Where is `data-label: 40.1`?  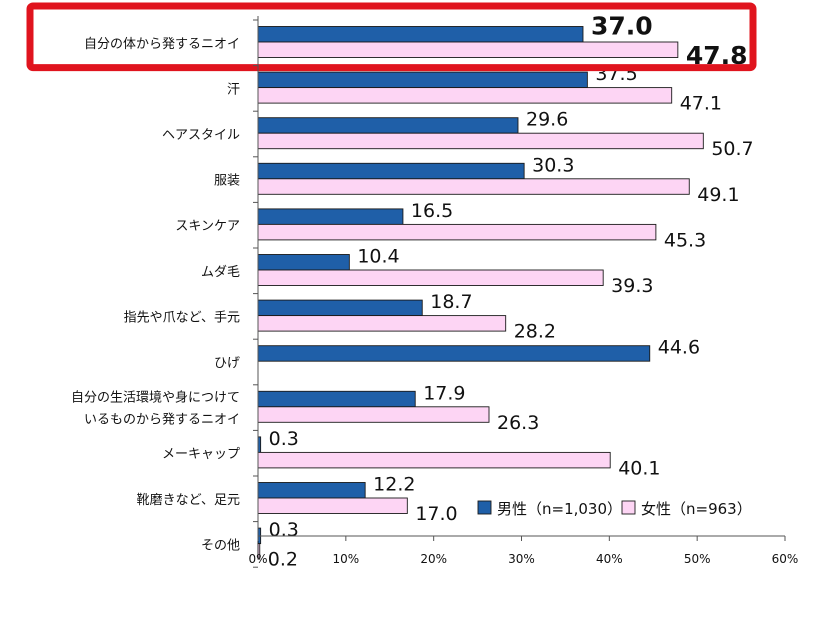 data-label: 40.1 is located at coordinates (639, 468).